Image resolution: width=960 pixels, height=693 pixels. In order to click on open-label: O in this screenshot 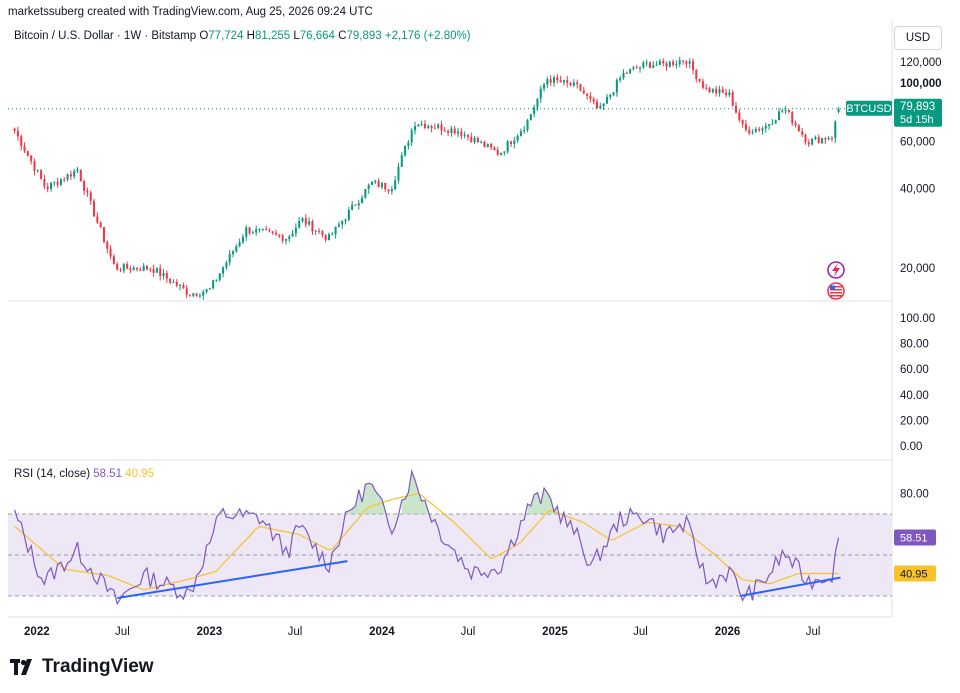, I will do `click(204, 36)`.